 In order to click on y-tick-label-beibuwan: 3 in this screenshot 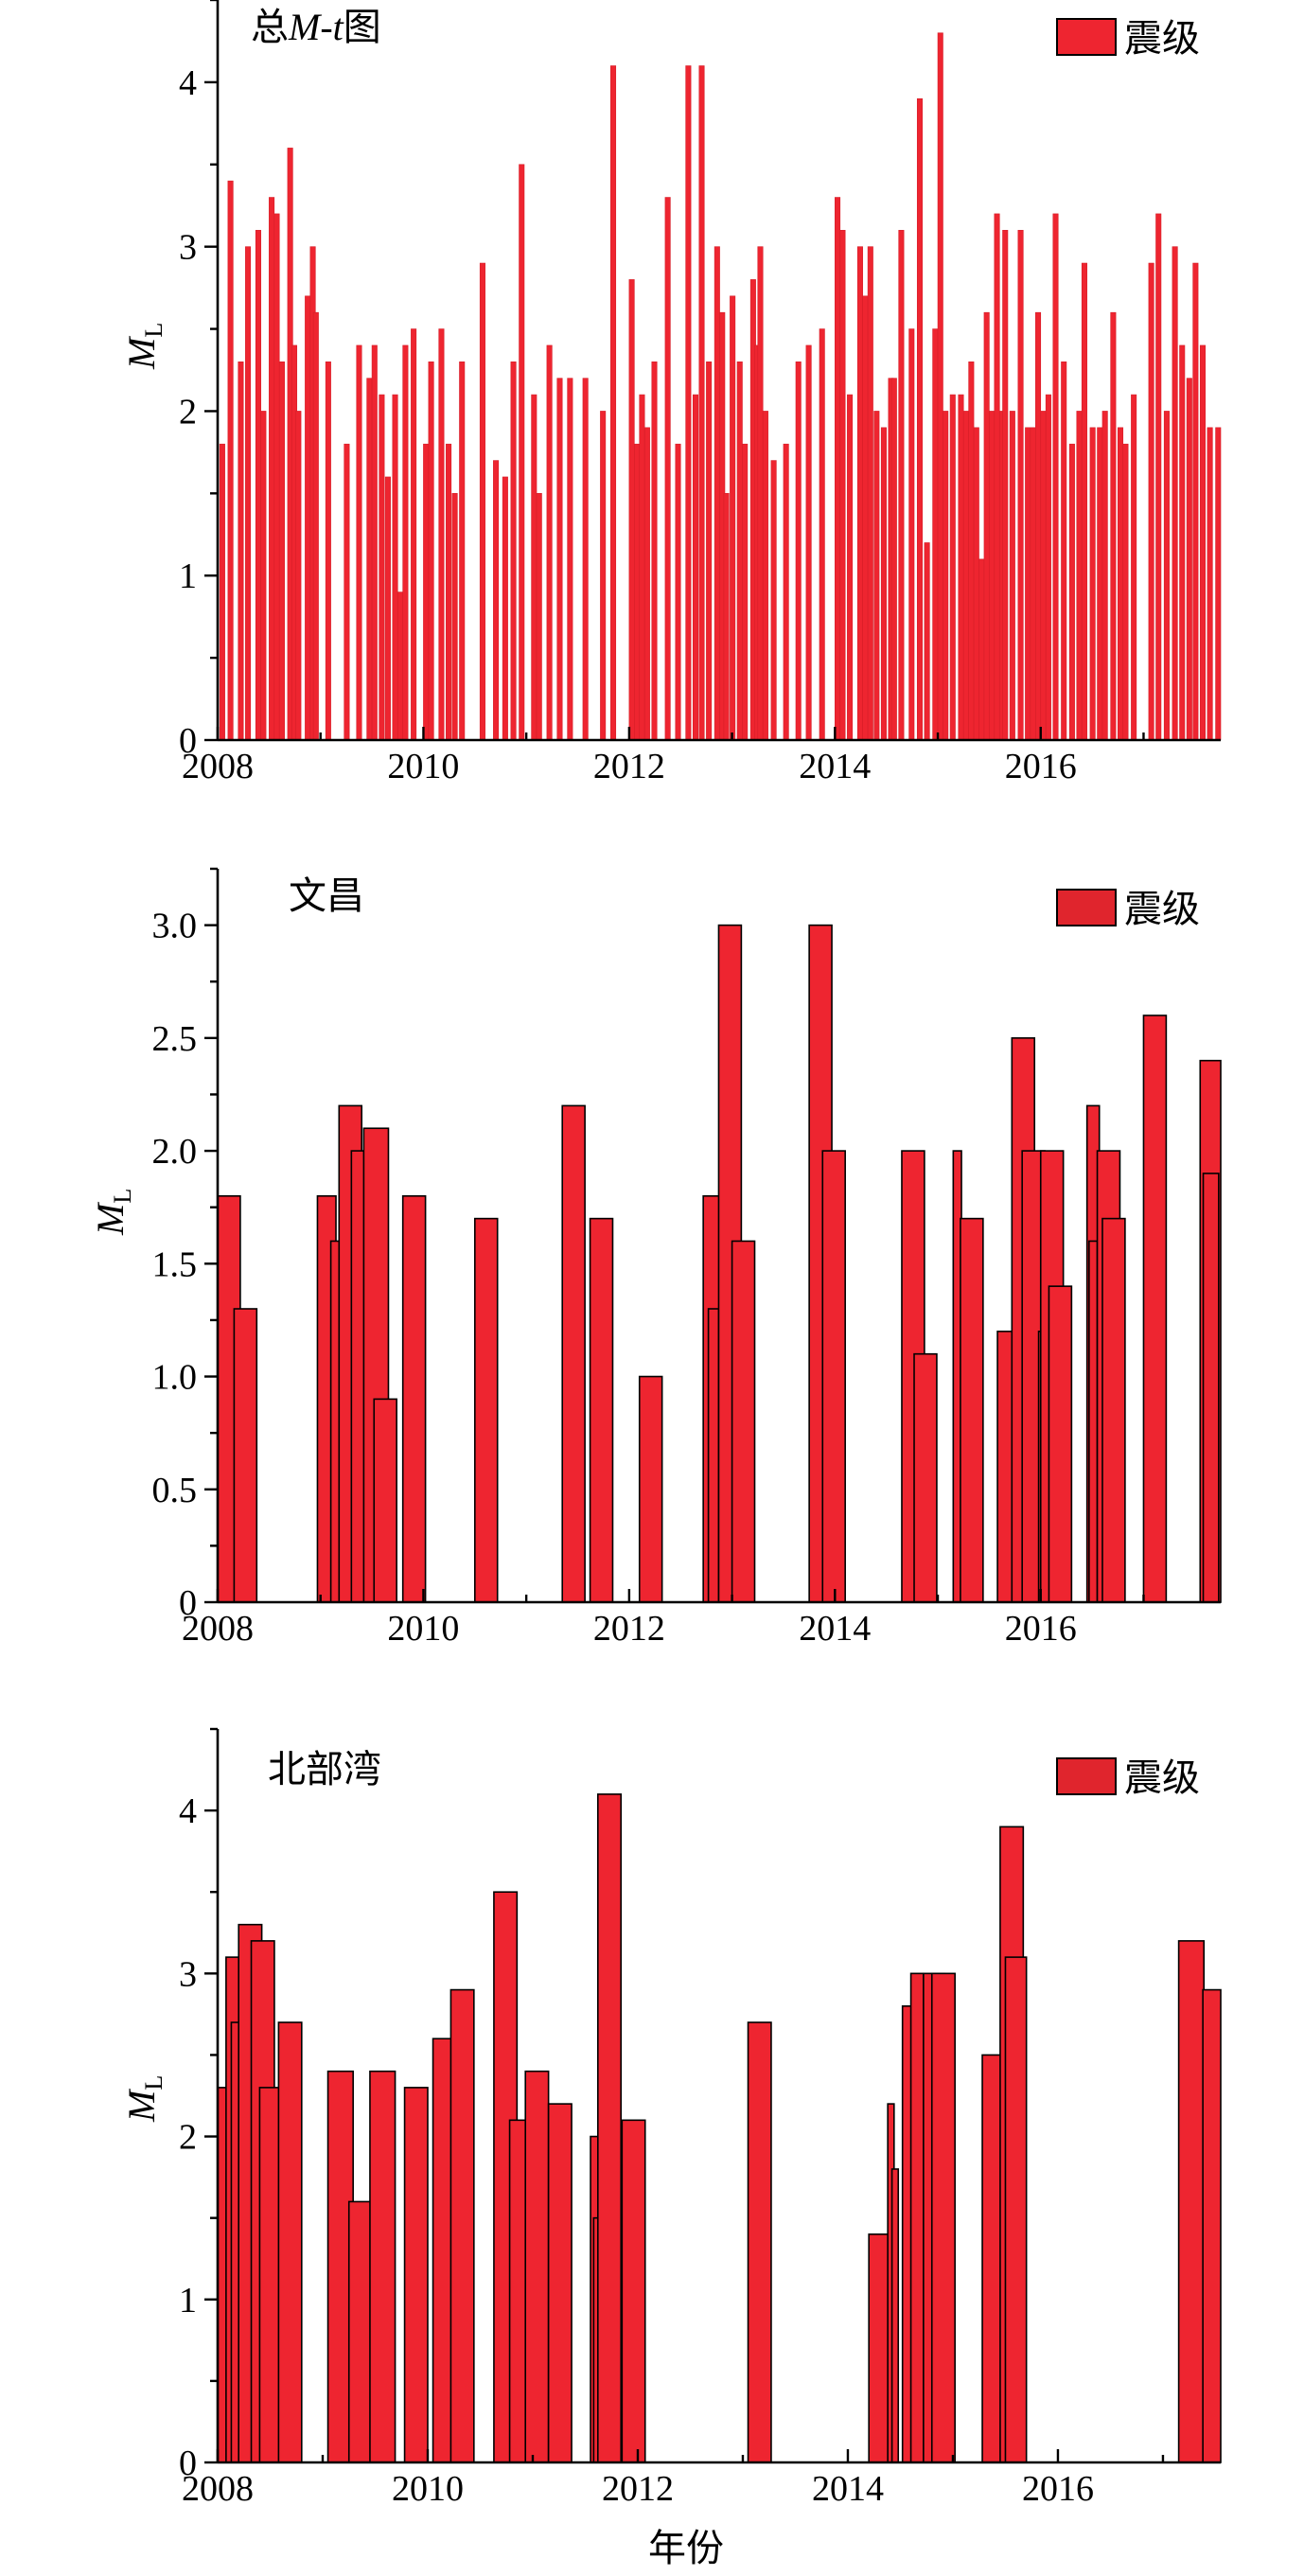, I will do `click(188, 1974)`.